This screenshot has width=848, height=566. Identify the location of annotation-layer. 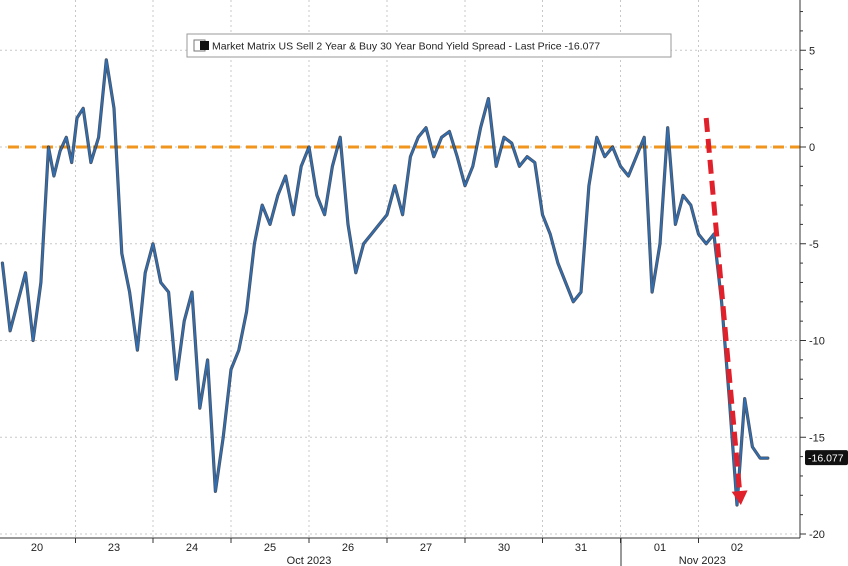
(725, 311).